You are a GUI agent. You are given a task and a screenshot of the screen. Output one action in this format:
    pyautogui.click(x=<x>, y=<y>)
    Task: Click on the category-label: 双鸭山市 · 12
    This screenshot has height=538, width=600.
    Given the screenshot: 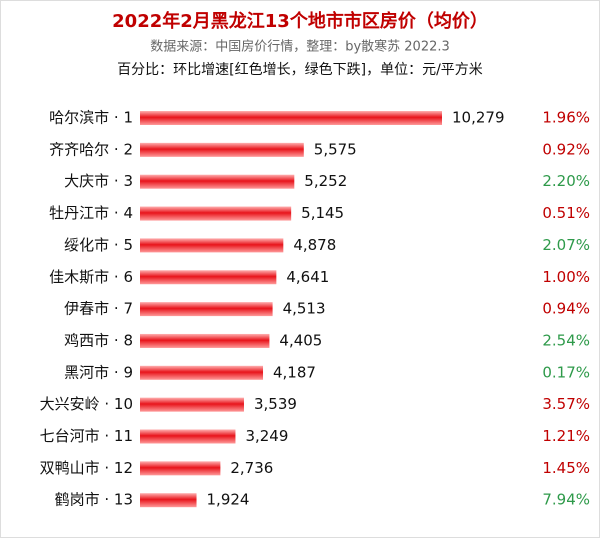 What is the action you would take?
    pyautogui.click(x=86, y=468)
    